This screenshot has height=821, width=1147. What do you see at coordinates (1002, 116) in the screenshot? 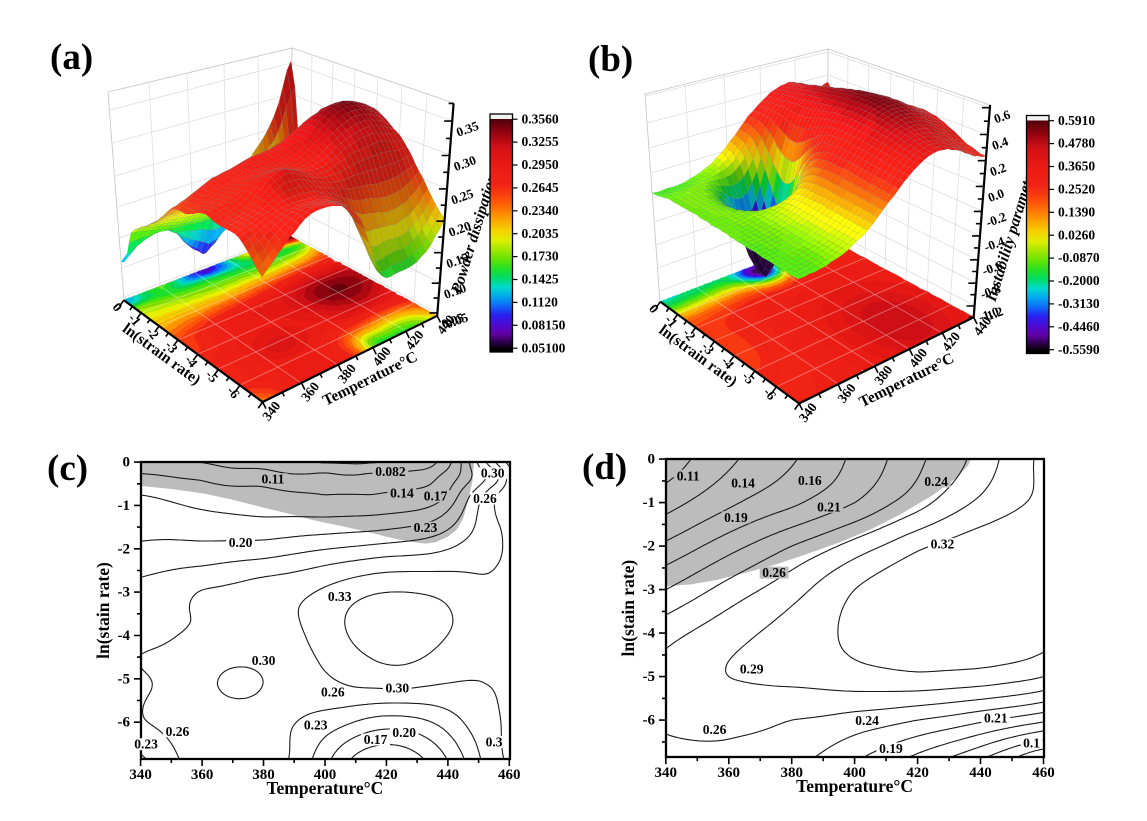
I see `svg-text: 0.6` at bounding box center [1002, 116].